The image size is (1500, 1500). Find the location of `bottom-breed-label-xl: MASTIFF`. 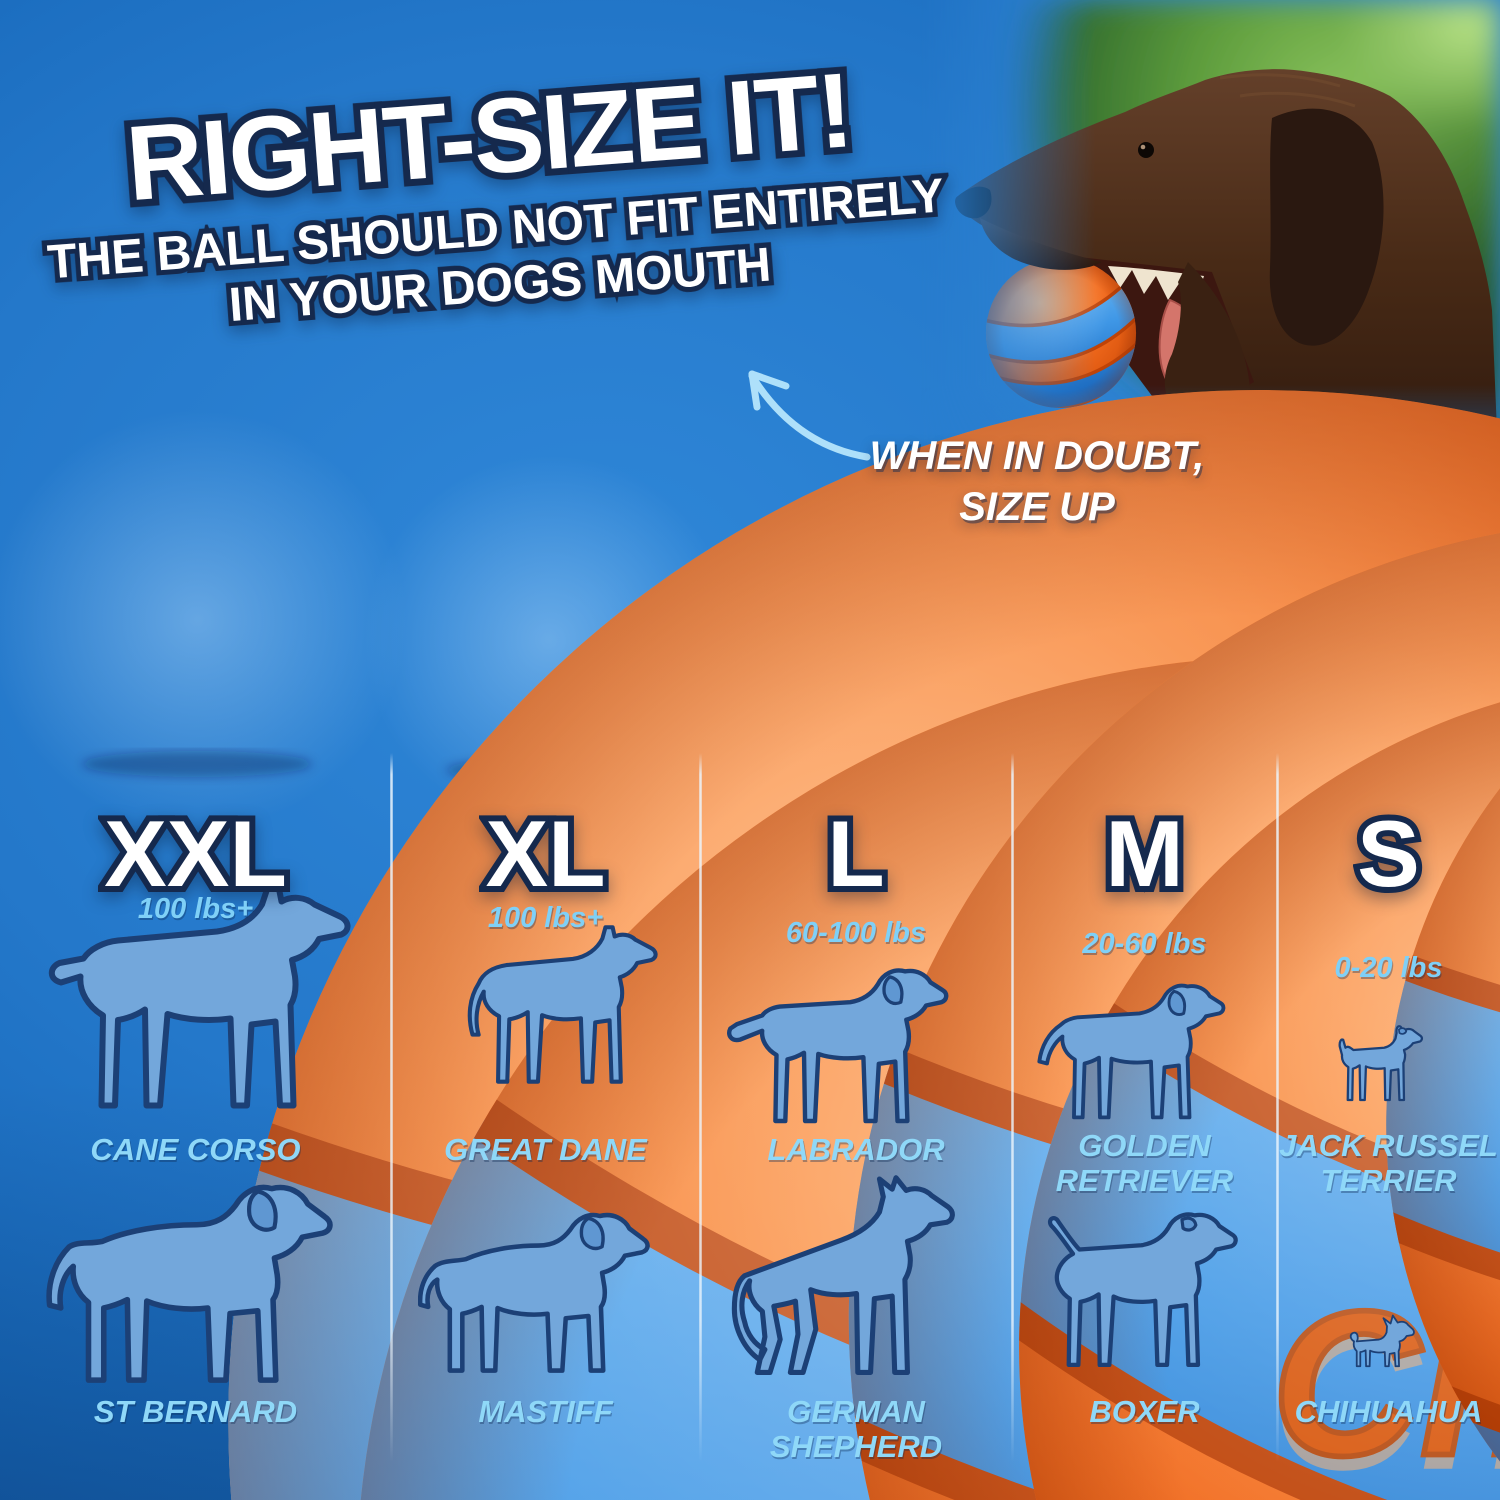

bottom-breed-label-xl: MASTIFF is located at coordinates (545, 1411).